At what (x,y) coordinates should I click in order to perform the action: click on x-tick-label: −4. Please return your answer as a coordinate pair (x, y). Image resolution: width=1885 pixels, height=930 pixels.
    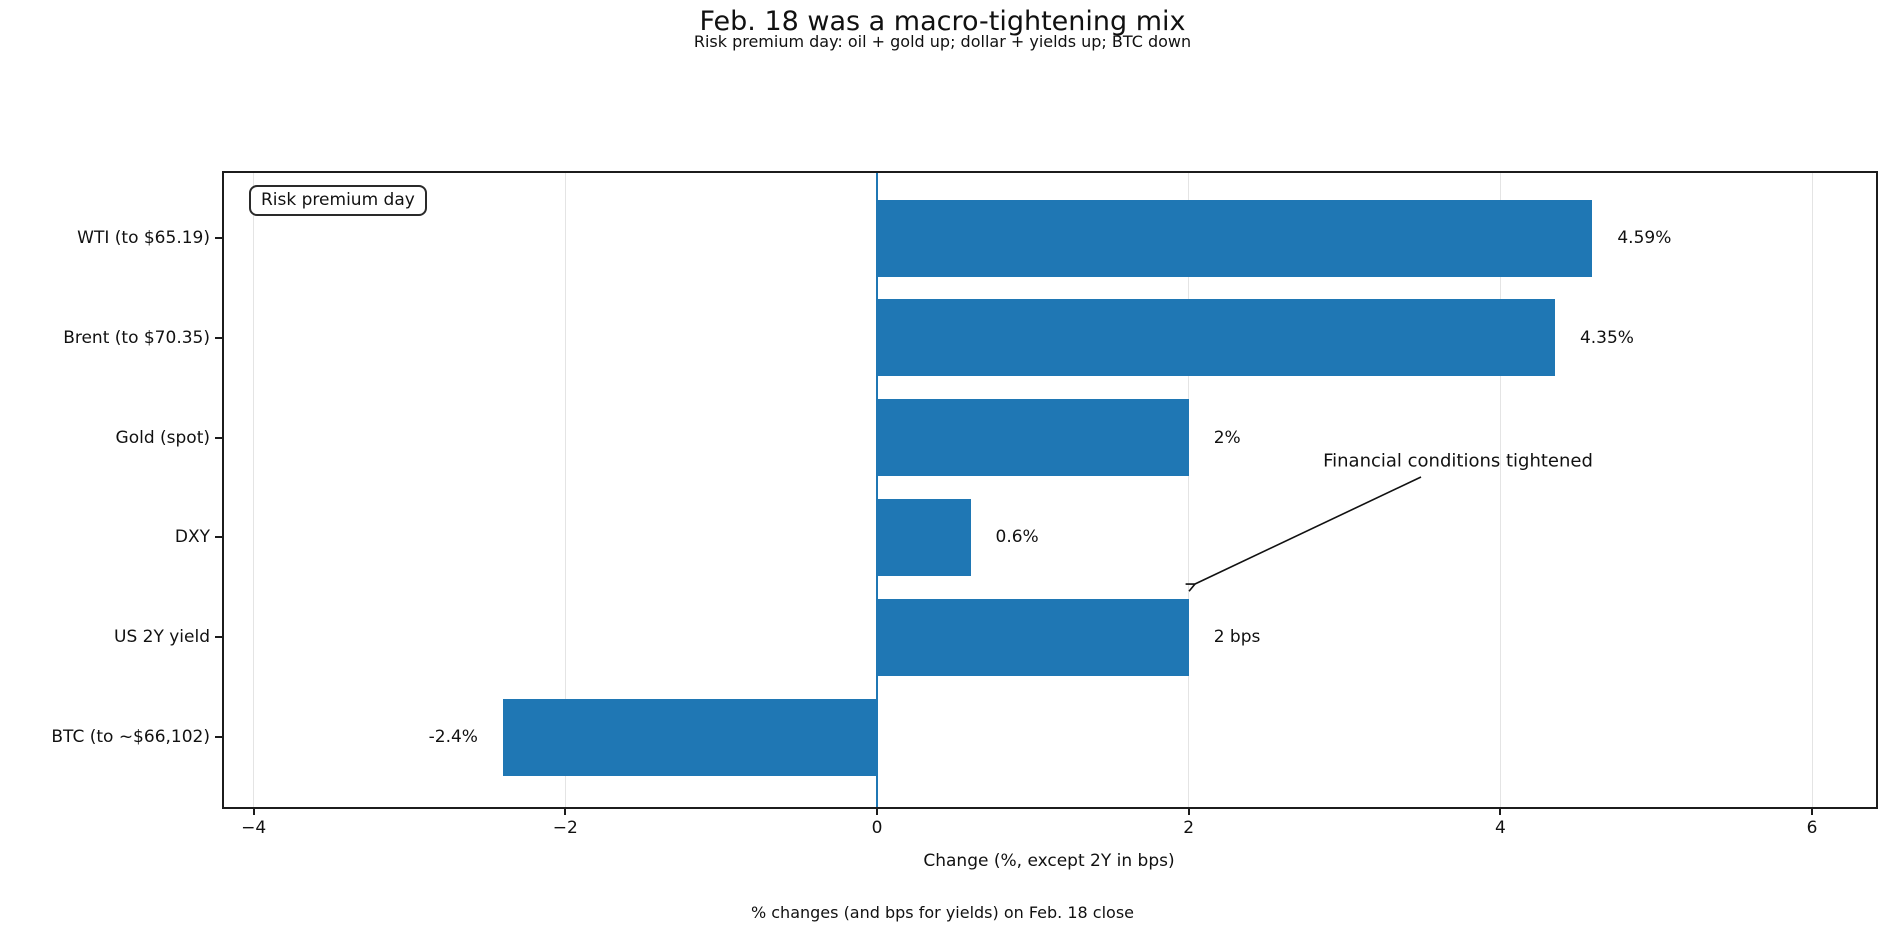
    Looking at the image, I should click on (254, 828).